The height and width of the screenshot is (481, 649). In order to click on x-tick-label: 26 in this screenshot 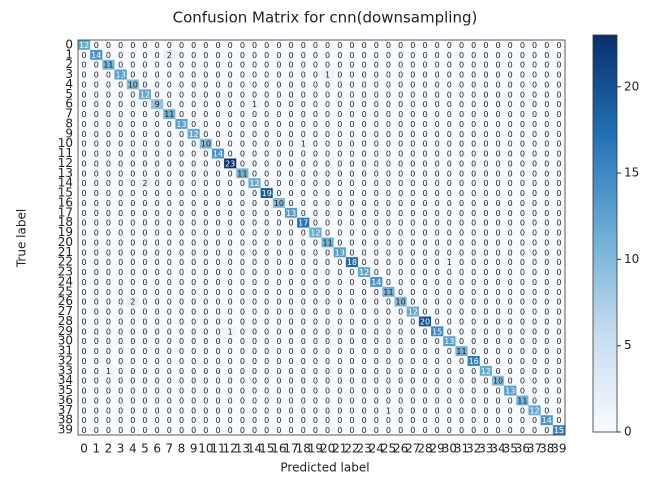, I will do `click(400, 449)`.